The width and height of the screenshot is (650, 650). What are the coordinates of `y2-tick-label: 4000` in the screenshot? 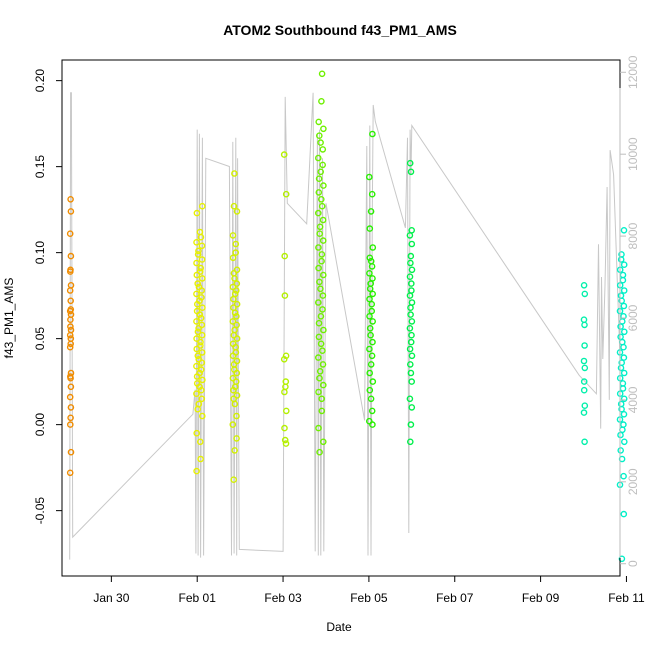 It's located at (633, 399).